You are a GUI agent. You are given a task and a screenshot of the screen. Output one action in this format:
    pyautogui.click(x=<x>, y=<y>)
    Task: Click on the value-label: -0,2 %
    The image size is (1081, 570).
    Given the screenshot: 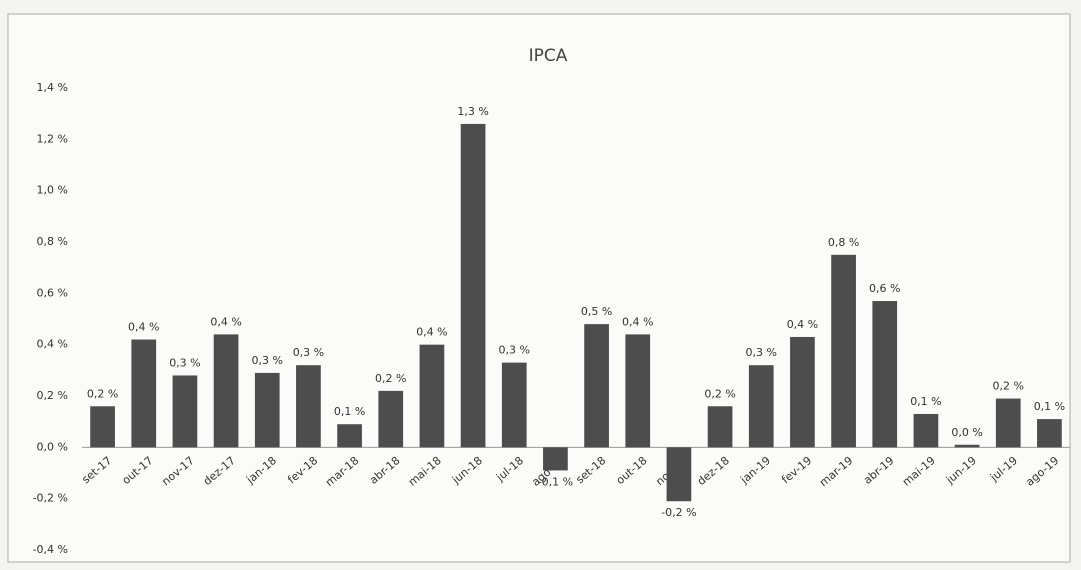 What is the action you would take?
    pyautogui.click(x=678, y=512)
    